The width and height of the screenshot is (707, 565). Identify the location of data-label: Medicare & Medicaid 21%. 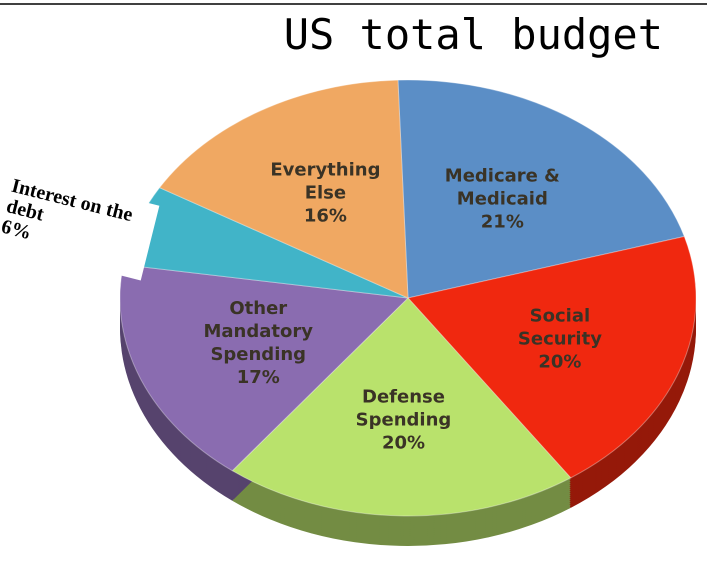
(502, 198).